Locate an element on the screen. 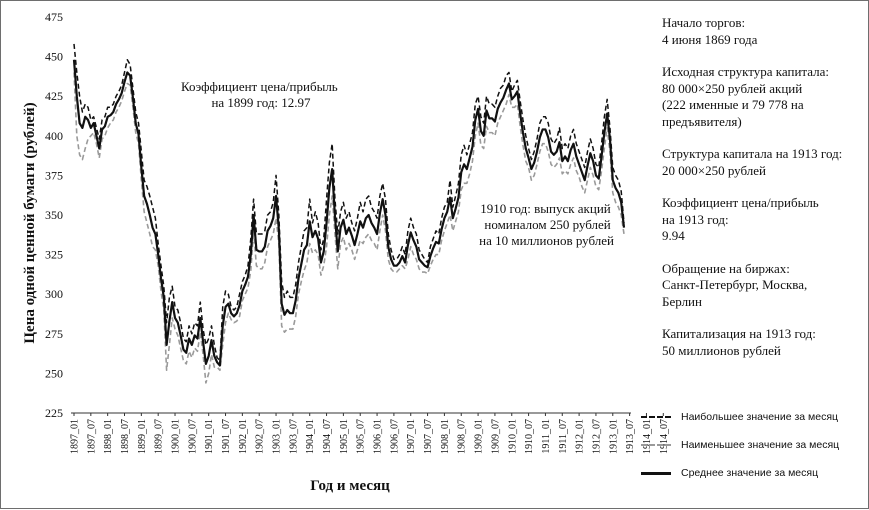 Image resolution: width=869 pixels, height=510 pixels. legend-label-max: Наибольшее значение за месяц is located at coordinates (760, 417).